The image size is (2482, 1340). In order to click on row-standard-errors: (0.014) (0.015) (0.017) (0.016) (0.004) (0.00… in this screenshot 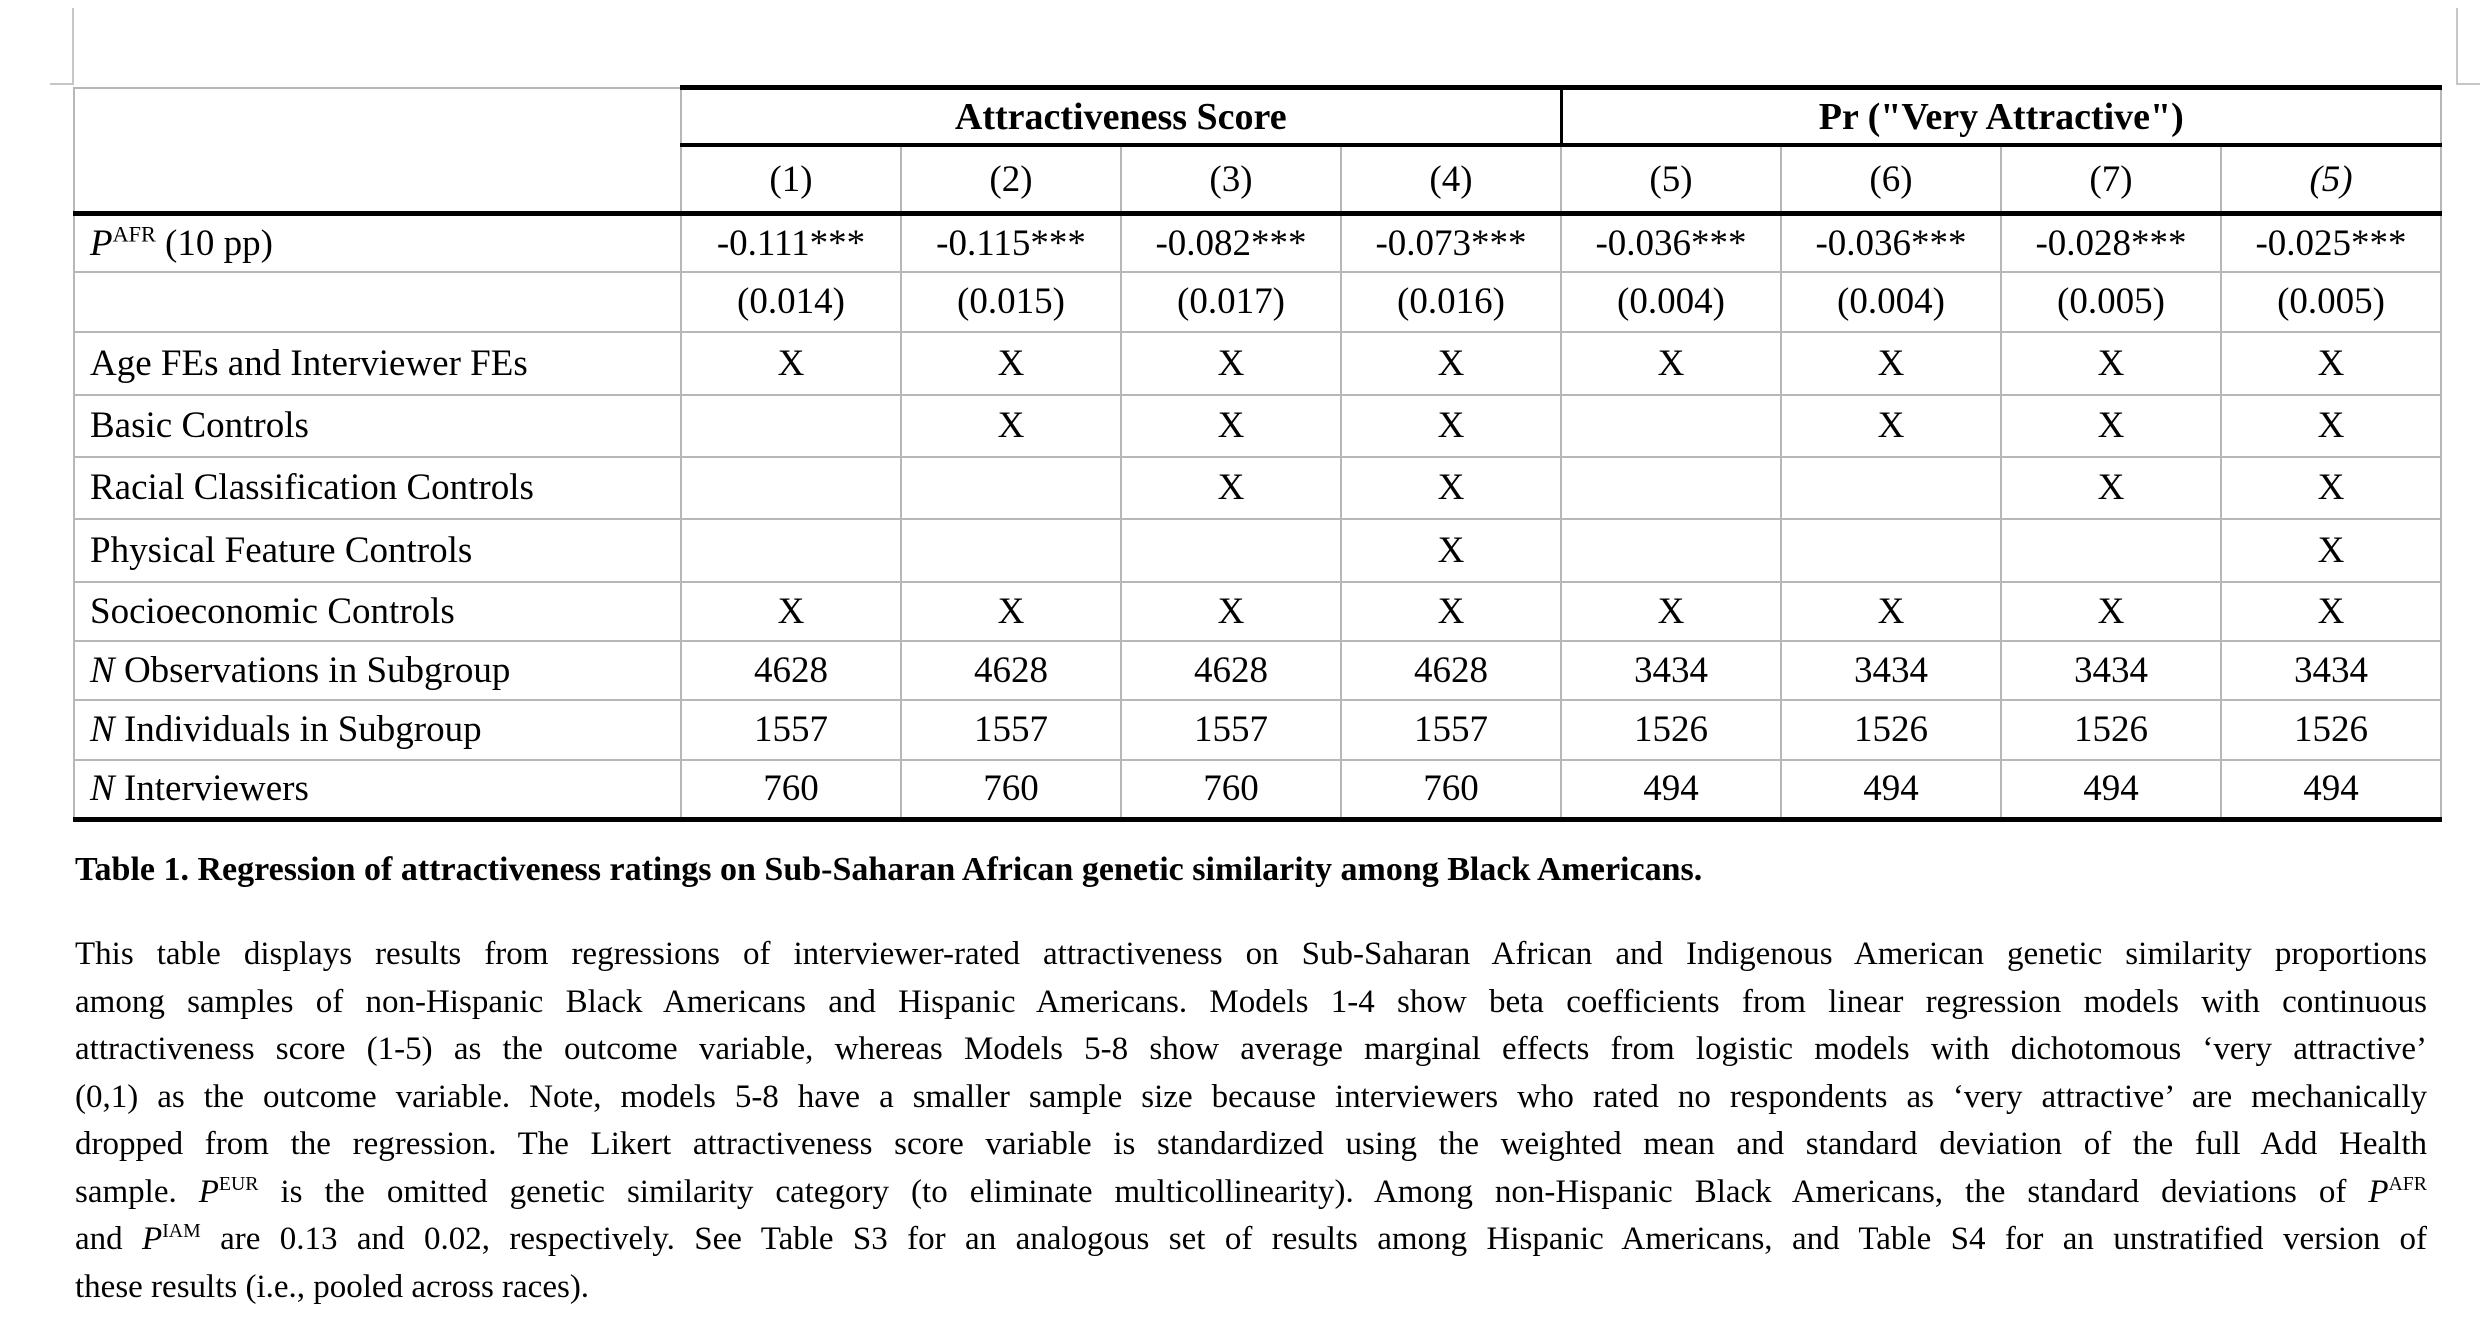, I will do `click(1258, 301)`.